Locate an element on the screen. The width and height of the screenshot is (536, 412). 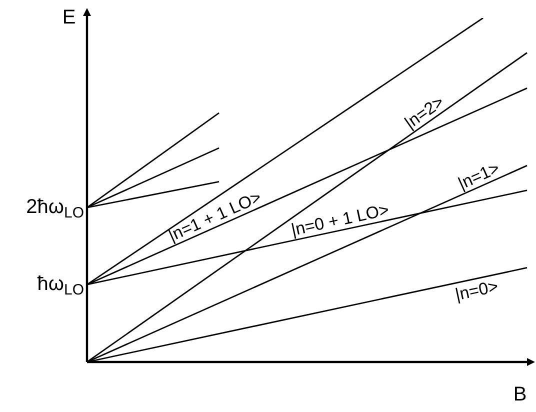
text: |n=0> is located at coordinates (477, 290).